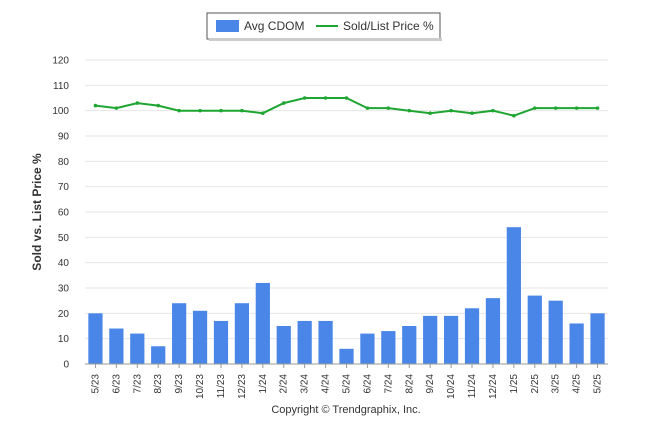  I want to click on y-tick-label: 90, so click(64, 137).